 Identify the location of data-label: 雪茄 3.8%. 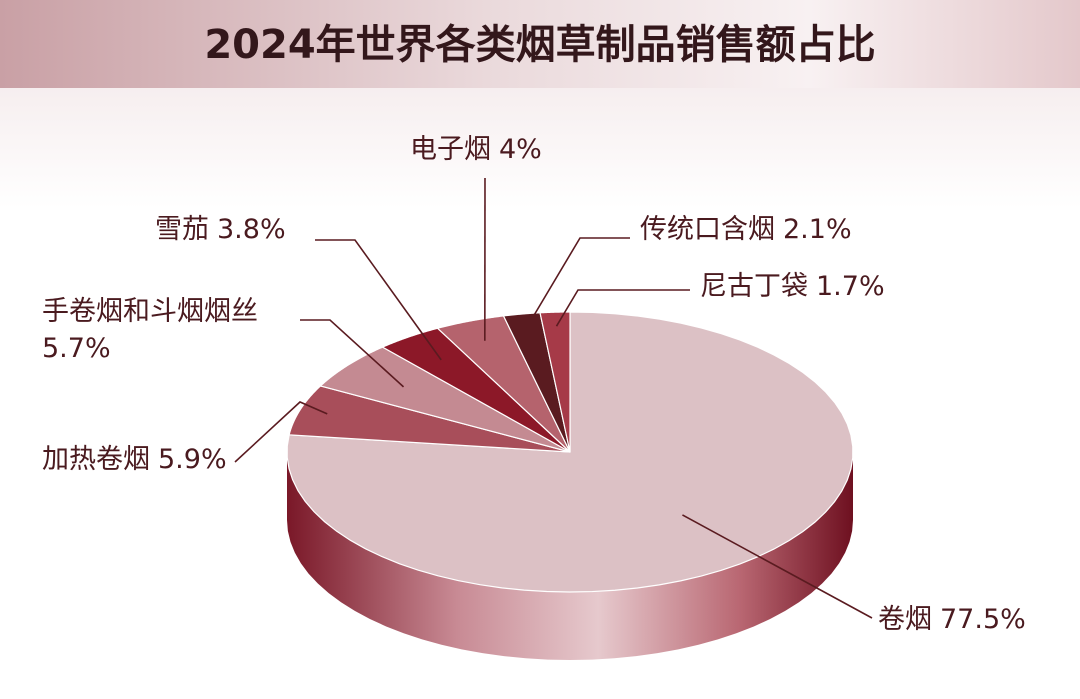
(220, 229).